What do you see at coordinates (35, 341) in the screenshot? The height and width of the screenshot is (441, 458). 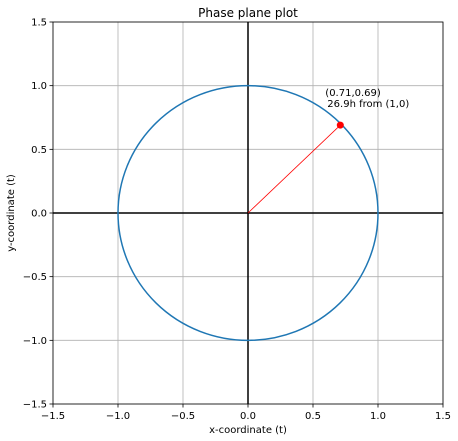 I see `y-tick-label: −1.0` at bounding box center [35, 341].